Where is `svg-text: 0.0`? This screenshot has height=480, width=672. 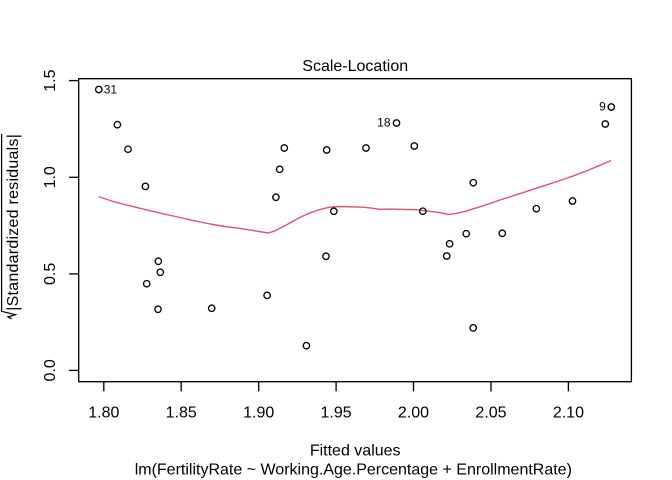
svg-text: 0.0 is located at coordinates (50, 370).